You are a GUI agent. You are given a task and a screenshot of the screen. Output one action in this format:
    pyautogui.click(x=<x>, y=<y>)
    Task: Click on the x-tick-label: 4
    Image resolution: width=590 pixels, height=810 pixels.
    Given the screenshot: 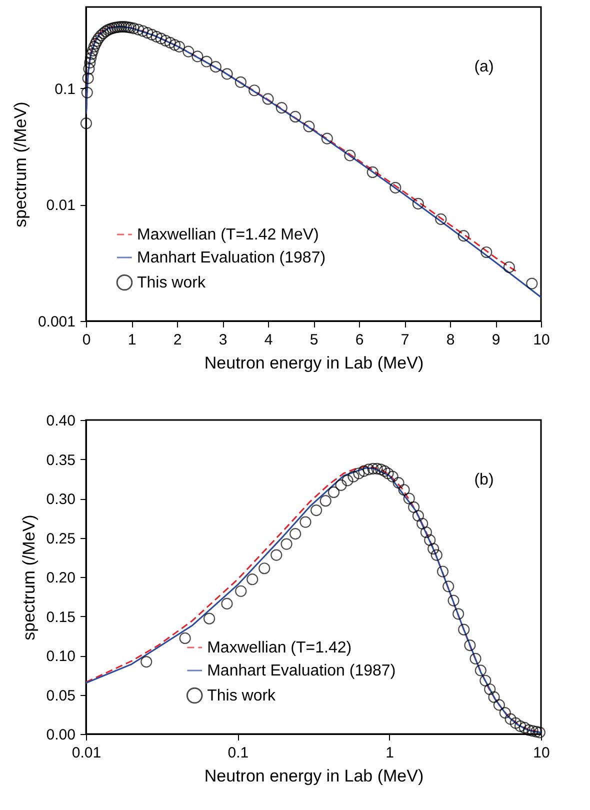 What is the action you would take?
    pyautogui.click(x=268, y=340)
    